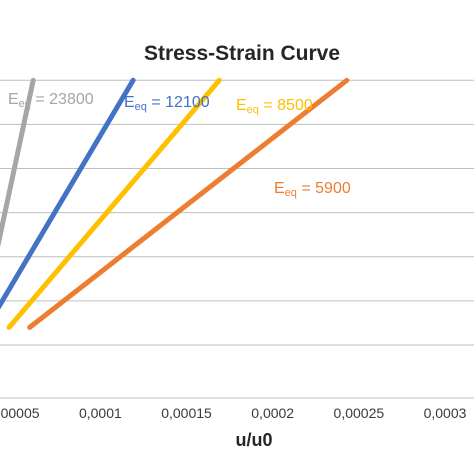 Image resolution: width=474 pixels, height=474 pixels. What do you see at coordinates (129, 102) in the screenshot?
I see `annotation-symbol-1: E` at bounding box center [129, 102].